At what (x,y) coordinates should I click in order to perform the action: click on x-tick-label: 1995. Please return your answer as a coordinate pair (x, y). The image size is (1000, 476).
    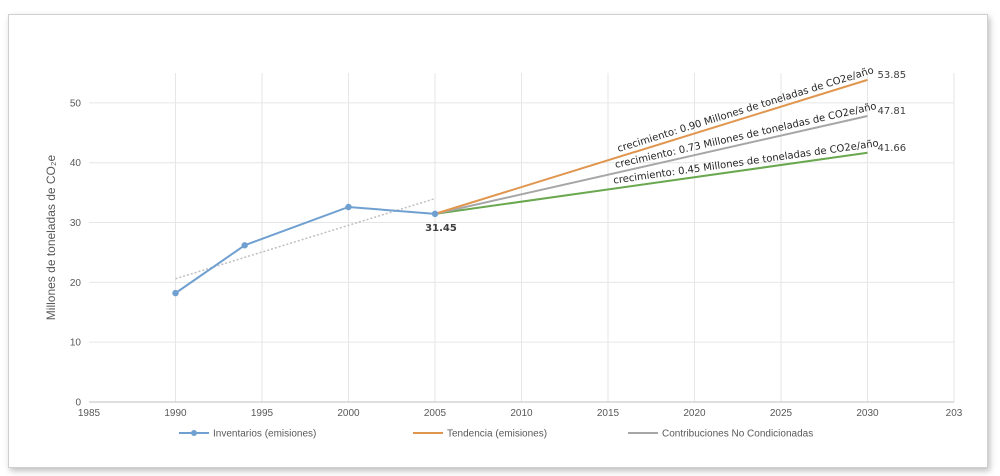
    Looking at the image, I should click on (262, 413).